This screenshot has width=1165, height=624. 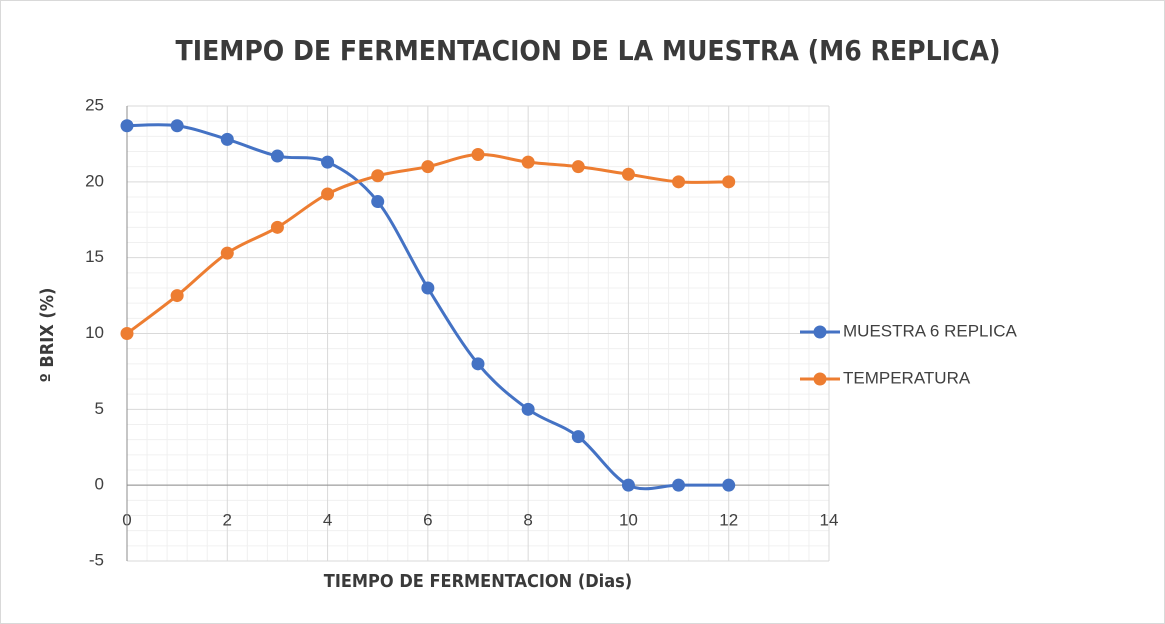 What do you see at coordinates (99, 484) in the screenshot?
I see `y-tick-label: 0` at bounding box center [99, 484].